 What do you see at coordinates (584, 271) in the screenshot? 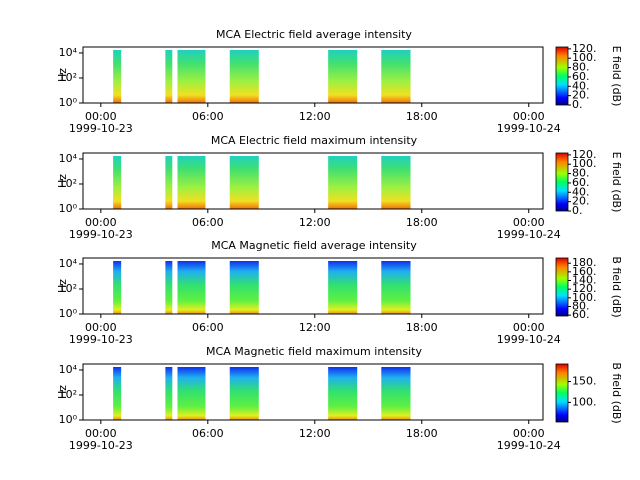
I see `colorbar-tick-label: 160.` at bounding box center [584, 271].